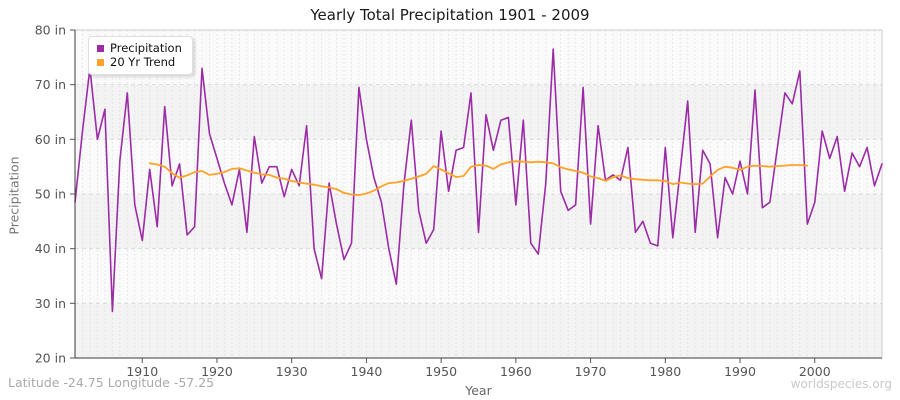 The width and height of the screenshot is (900, 400). Describe the element at coordinates (111, 382) in the screenshot. I see `coordinates-caption: Latitude -24.75 Longitude -57.25` at that location.